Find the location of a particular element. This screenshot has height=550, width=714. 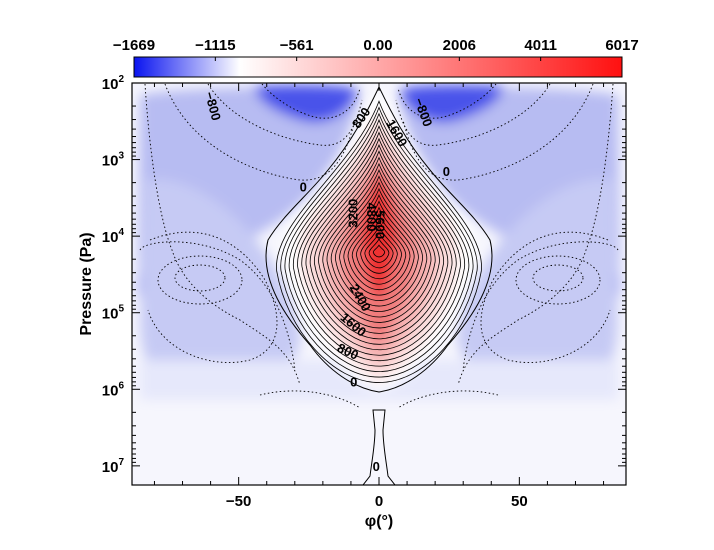

contour-label: 5600 is located at coordinates (379, 224).